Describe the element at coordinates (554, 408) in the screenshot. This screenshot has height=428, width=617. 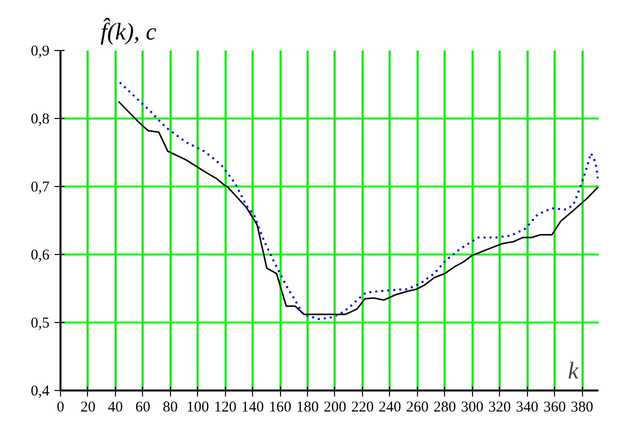
I see `x-tick-label: 360` at that location.